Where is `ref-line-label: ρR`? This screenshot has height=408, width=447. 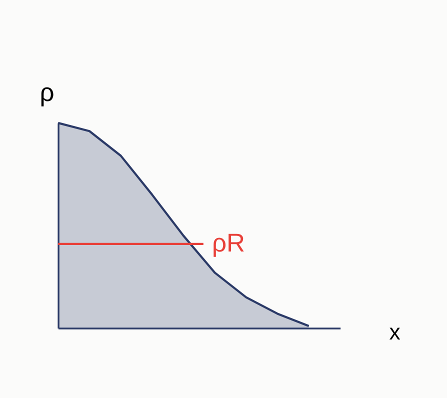 ref-line-label: ρR is located at coordinates (229, 244).